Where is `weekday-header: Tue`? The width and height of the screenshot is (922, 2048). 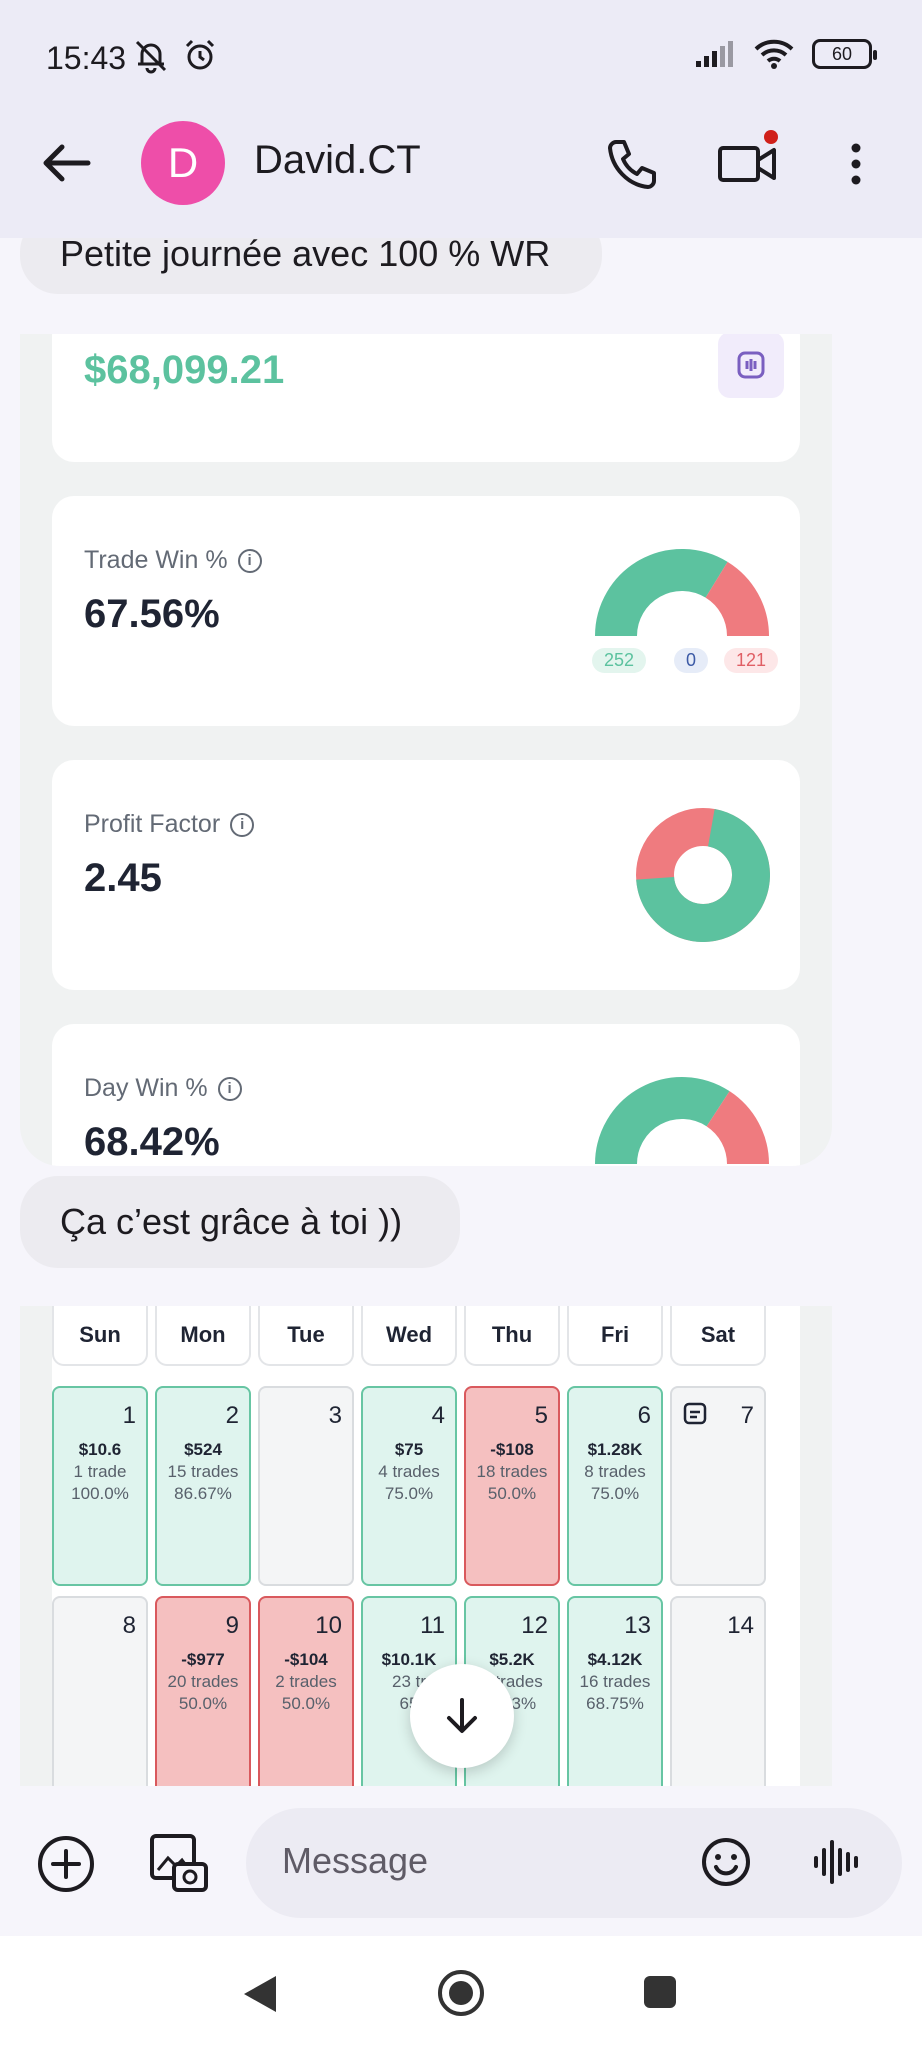
weekday-header: Tue is located at coordinates (306, 1336).